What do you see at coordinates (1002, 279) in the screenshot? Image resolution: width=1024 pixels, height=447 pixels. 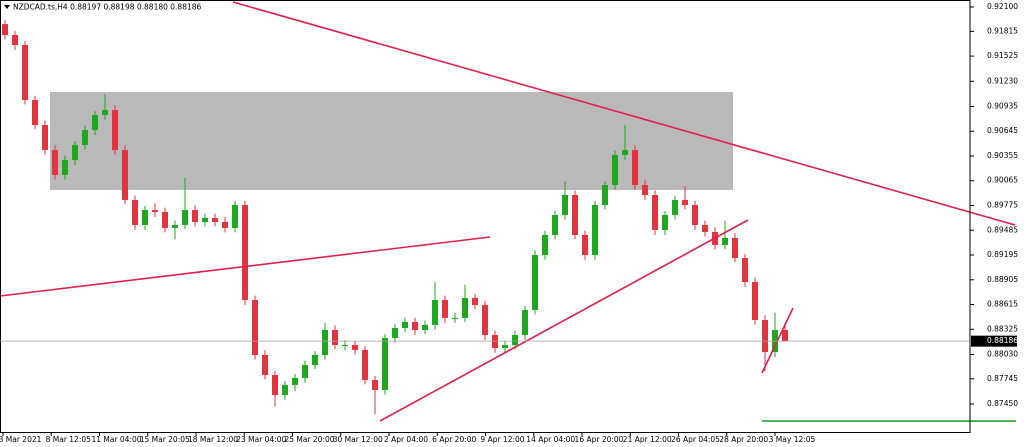 I see `y-tick-label: 0.88905` at bounding box center [1002, 279].